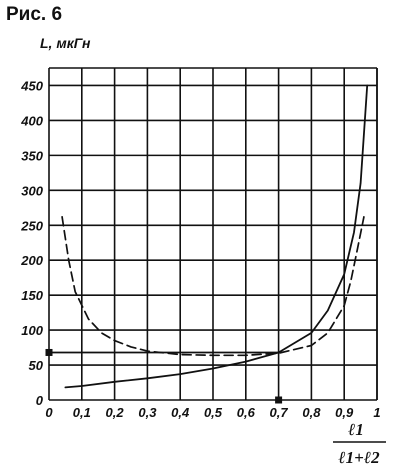 This screenshot has height=474, width=400. I want to click on x-tick-label-7: 0,7, so click(279, 412).